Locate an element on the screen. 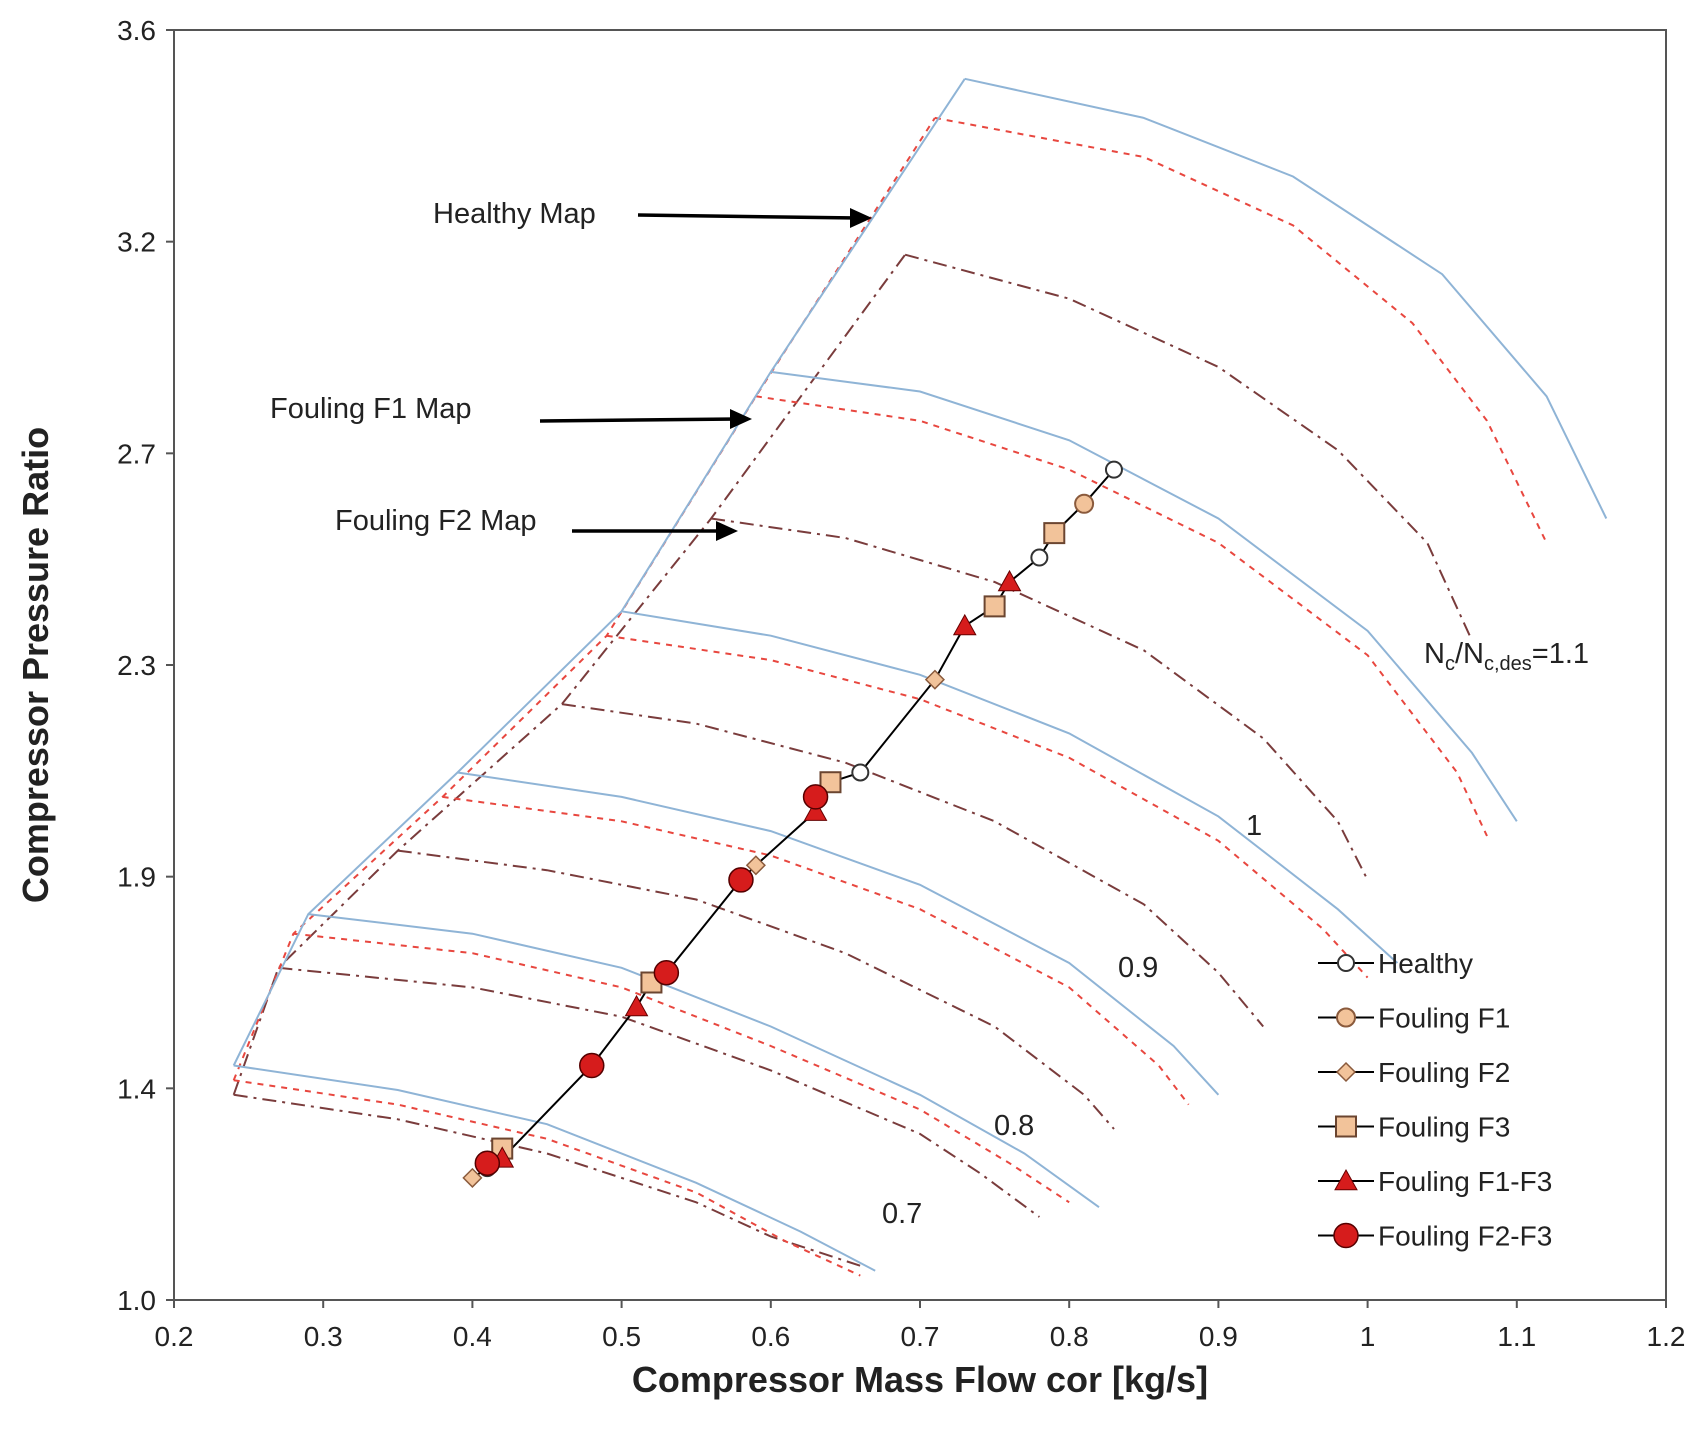 The width and height of the screenshot is (1698, 1429). speed-label-1: 1 is located at coordinates (1254, 826).